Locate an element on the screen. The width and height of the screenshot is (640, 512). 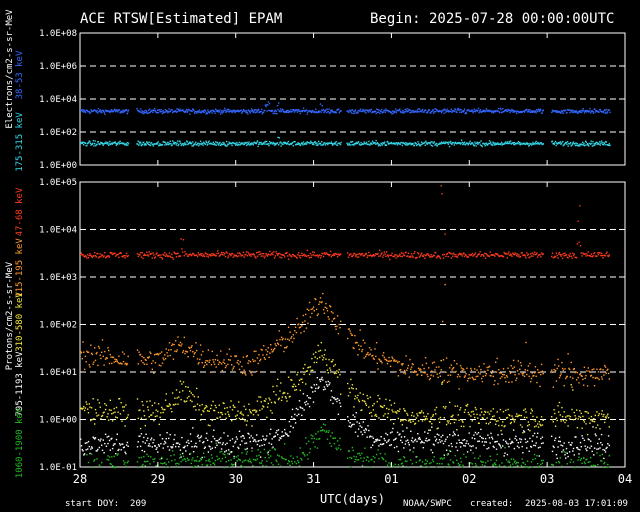
y-tick-label: 1.0E+01 is located at coordinates (58, 373).